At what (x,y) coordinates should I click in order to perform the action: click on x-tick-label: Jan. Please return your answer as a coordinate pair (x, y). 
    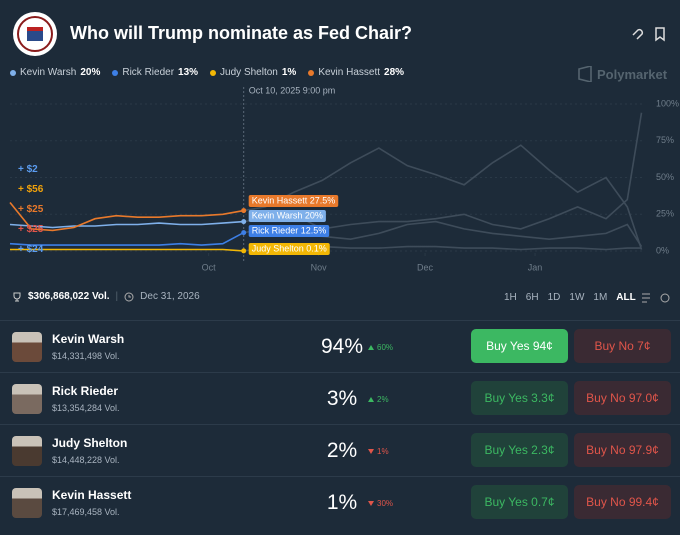
    Looking at the image, I should click on (535, 267).